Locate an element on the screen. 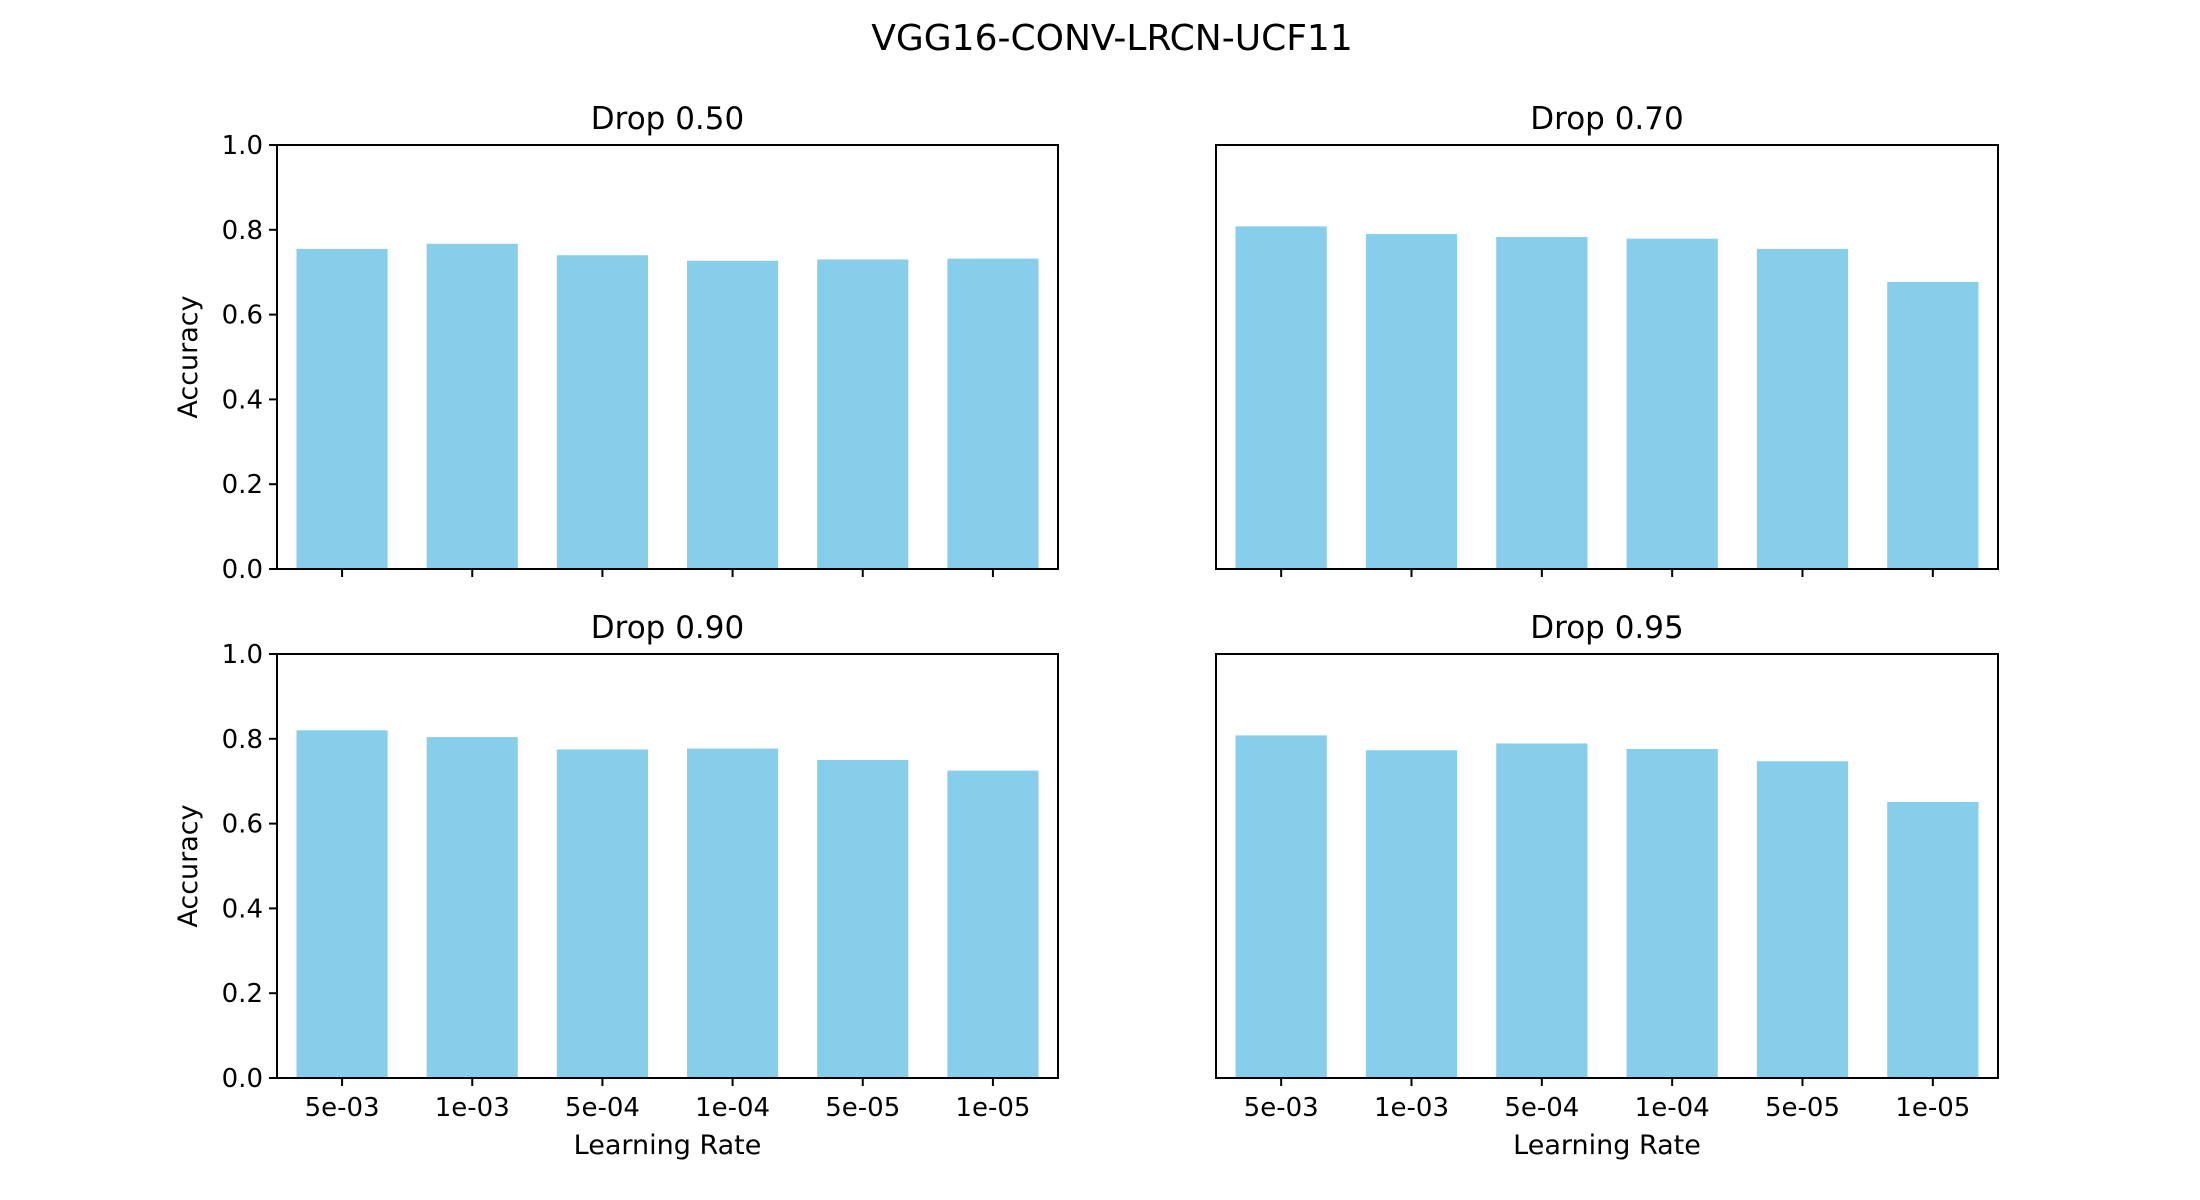  subplot-title: Drop 0.50 is located at coordinates (667, 119).